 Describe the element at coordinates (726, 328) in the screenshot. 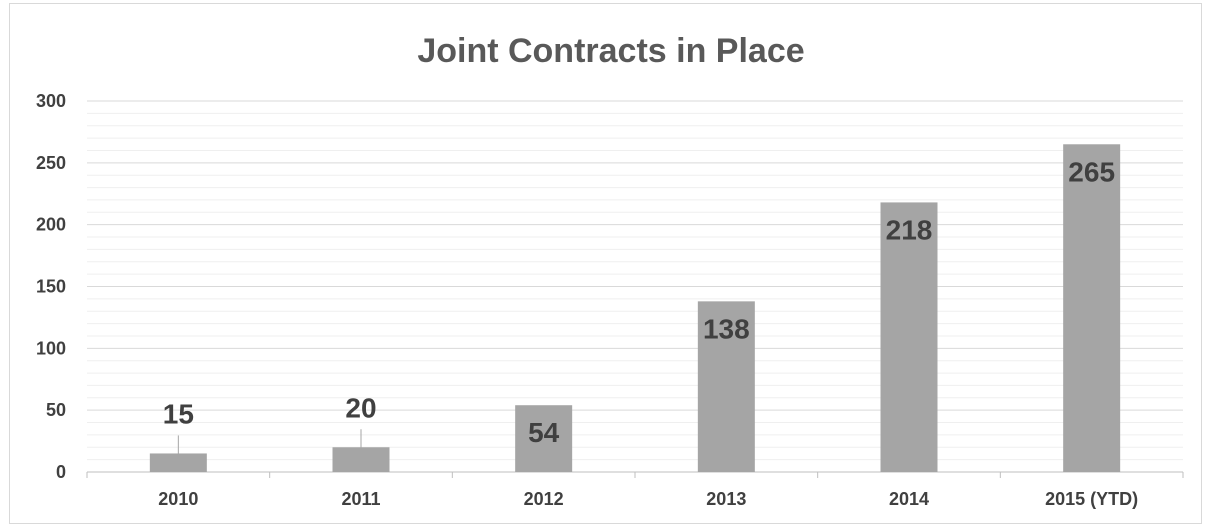

I see `data-label: 138` at that location.